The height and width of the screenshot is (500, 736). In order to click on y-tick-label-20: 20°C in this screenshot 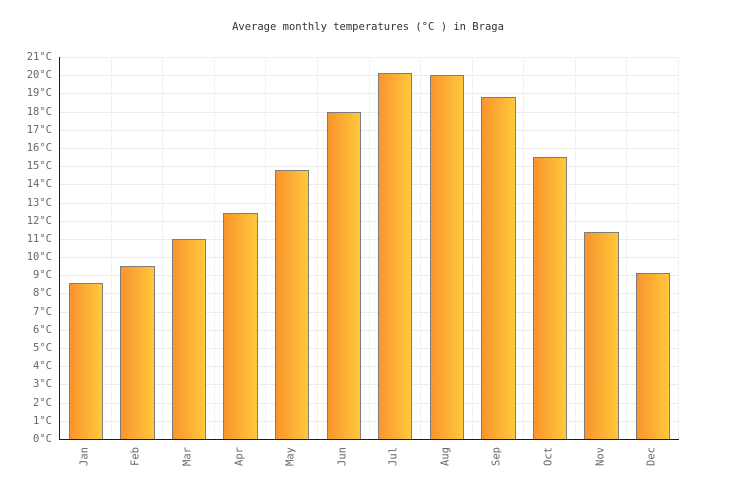, I will do `click(39, 75)`.